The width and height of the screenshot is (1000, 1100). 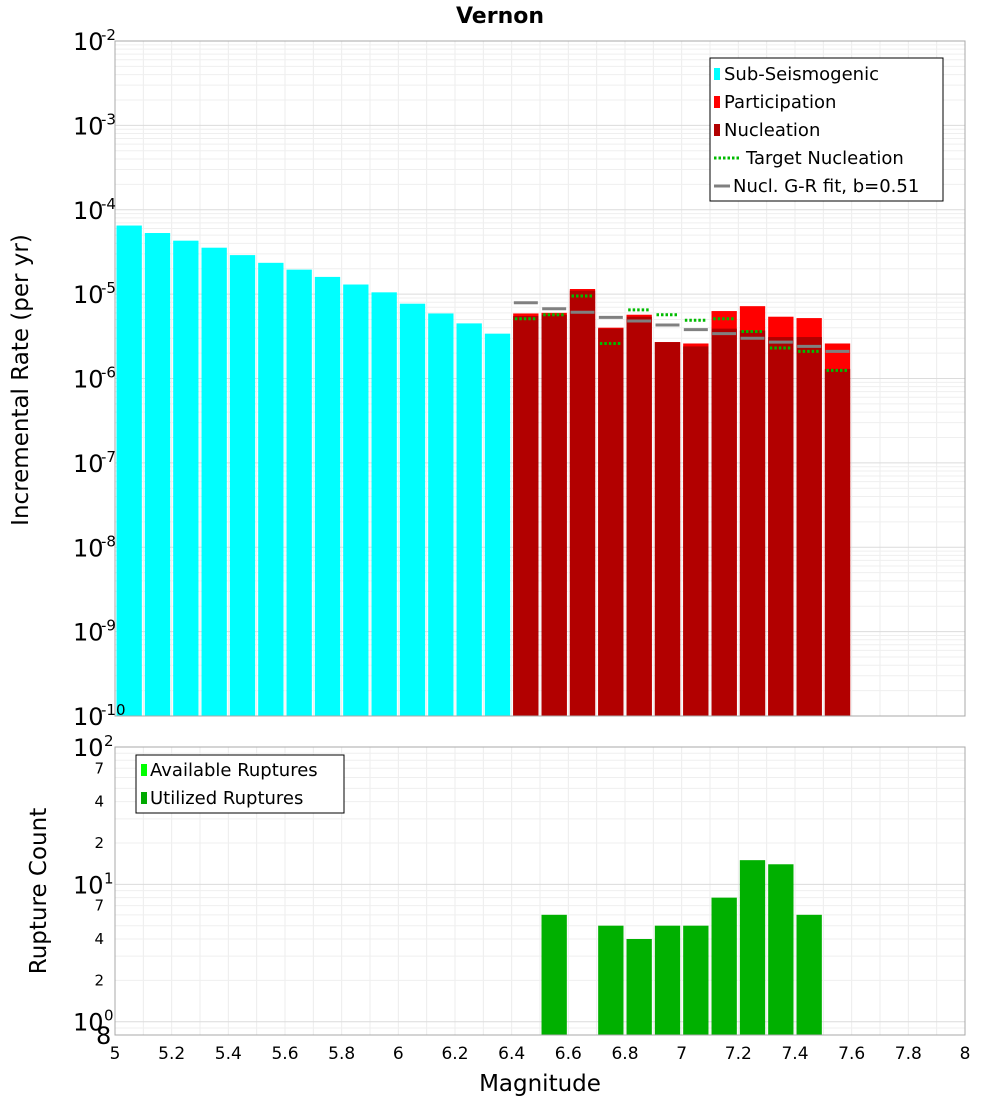 What do you see at coordinates (824, 158) in the screenshot?
I see `legend-label: Target Nucleation` at bounding box center [824, 158].